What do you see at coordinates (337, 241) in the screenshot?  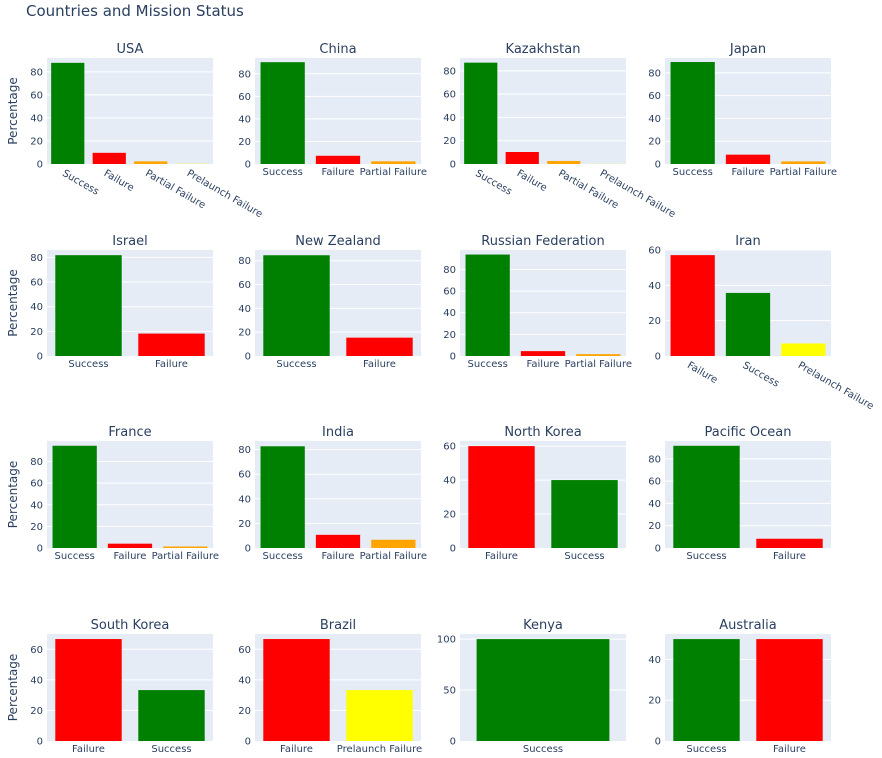 I see `subplot-title: New Zealand` at bounding box center [337, 241].